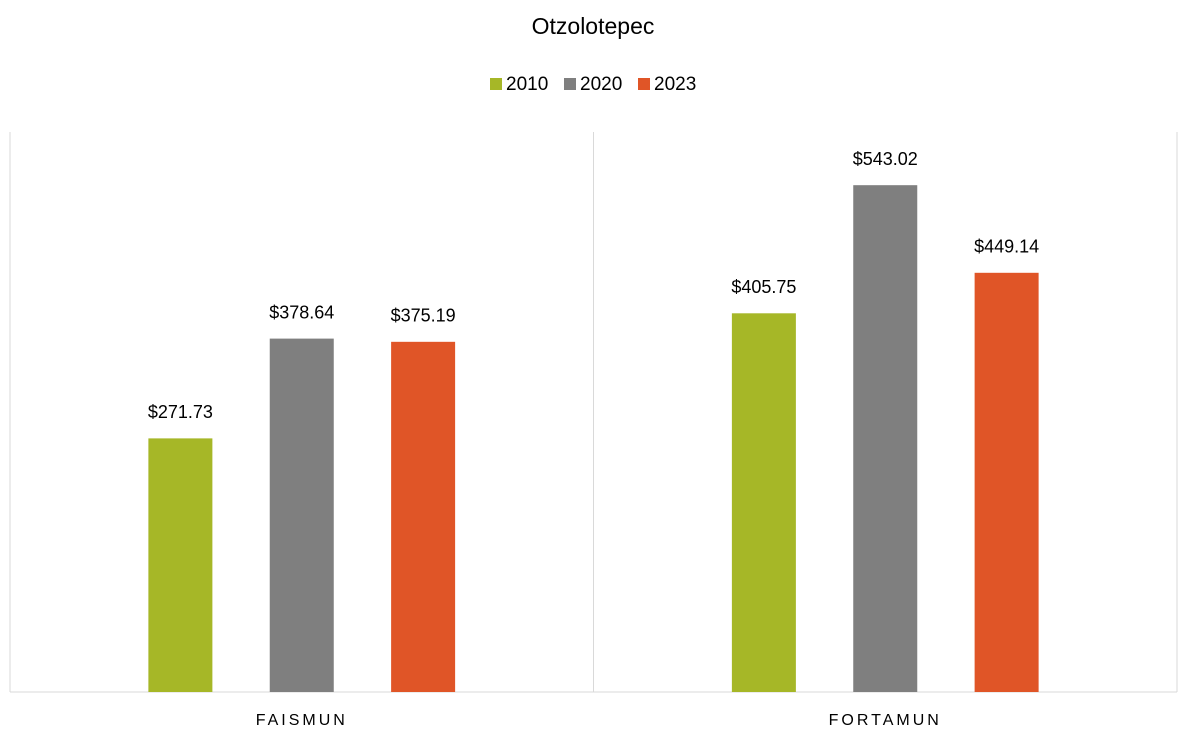 Image resolution: width=1187 pixels, height=731 pixels. What do you see at coordinates (302, 720) in the screenshot?
I see `x-tick-label: FAISMUN` at bounding box center [302, 720].